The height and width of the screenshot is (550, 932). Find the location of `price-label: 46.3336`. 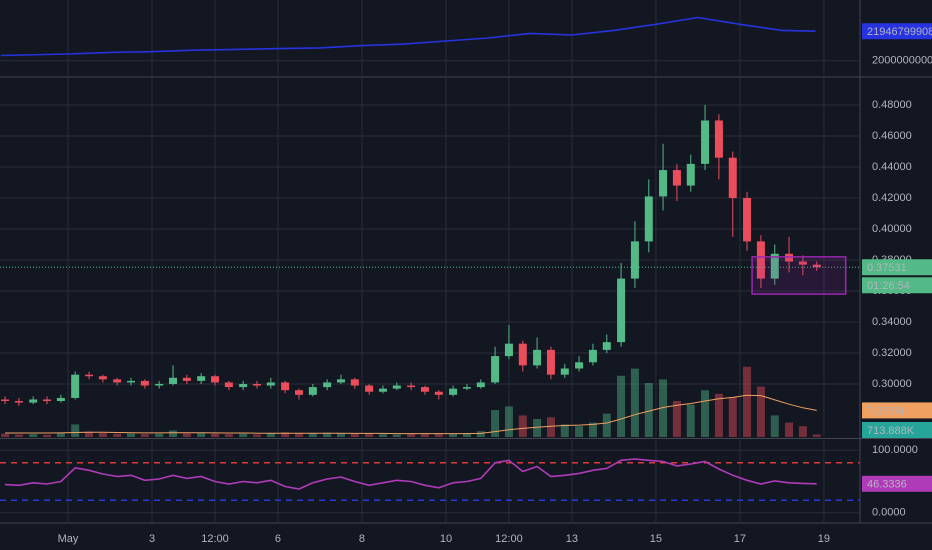

price-label: 46.3336 is located at coordinates (887, 485).